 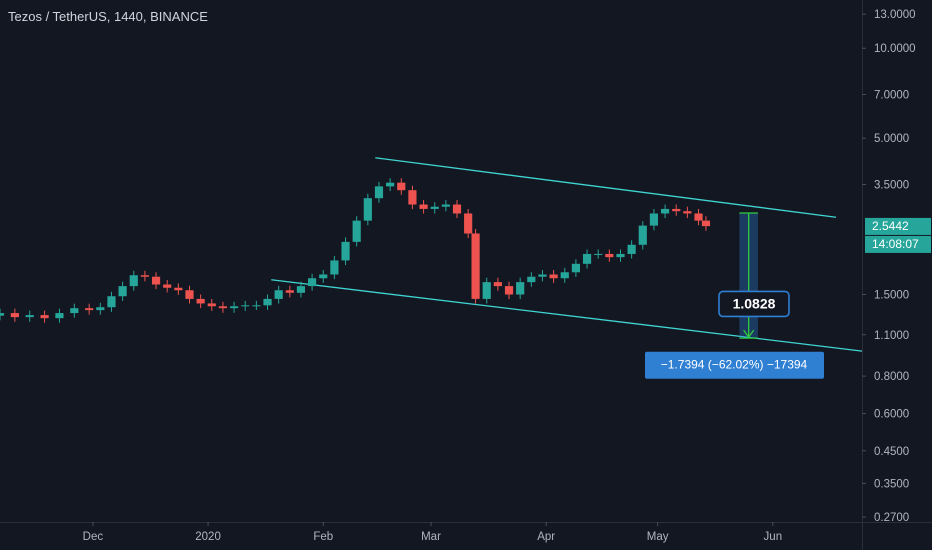 What do you see at coordinates (773, 537) in the screenshot?
I see `time-tick-label: Jun` at bounding box center [773, 537].